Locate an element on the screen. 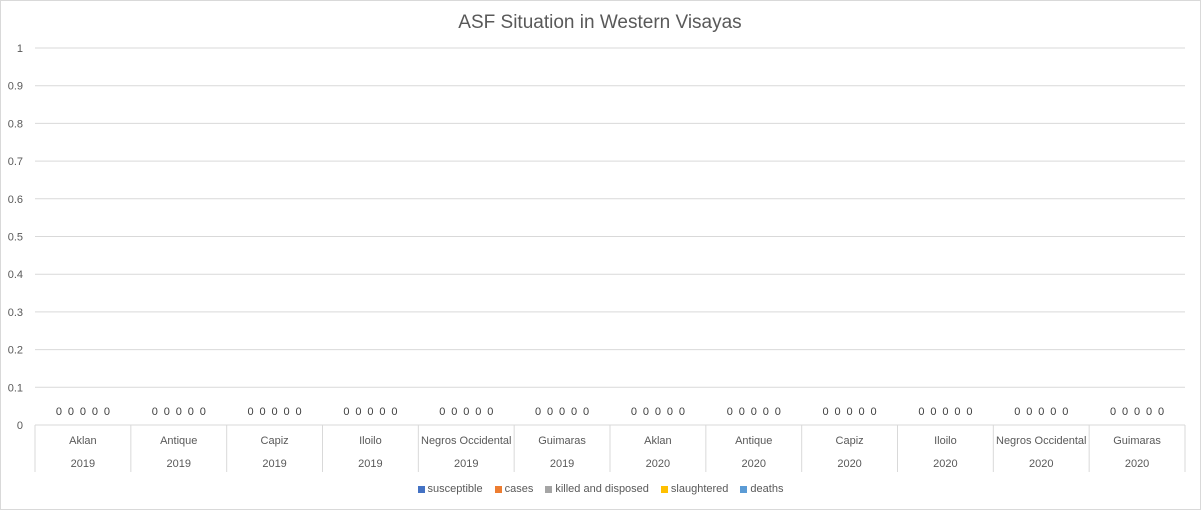 The width and height of the screenshot is (1201, 510). y-tick-label: 0.9 is located at coordinates (15, 87).